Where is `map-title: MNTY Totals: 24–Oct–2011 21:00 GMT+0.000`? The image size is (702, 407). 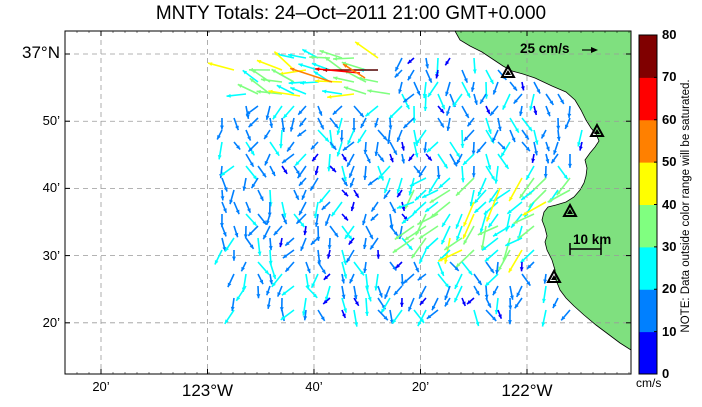
map-title: MNTY Totals: 24–Oct–2011 21:00 GMT+0.000 is located at coordinates (351, 13).